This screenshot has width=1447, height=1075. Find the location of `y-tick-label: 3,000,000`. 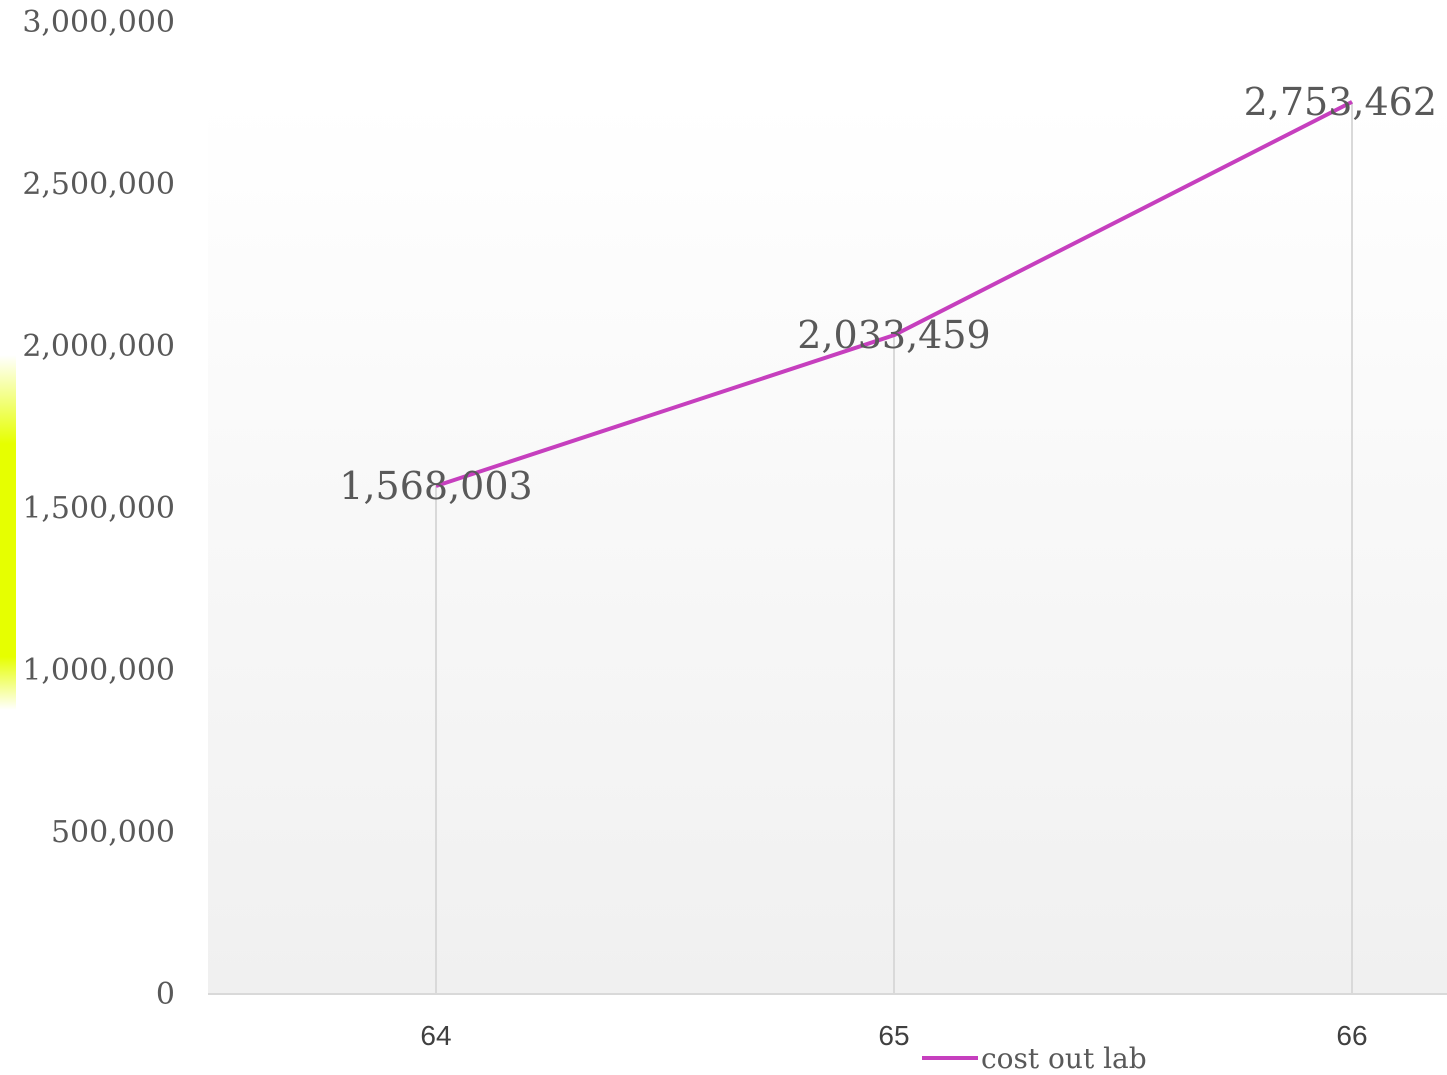

y-tick-label: 3,000,000 is located at coordinates (98, 22).